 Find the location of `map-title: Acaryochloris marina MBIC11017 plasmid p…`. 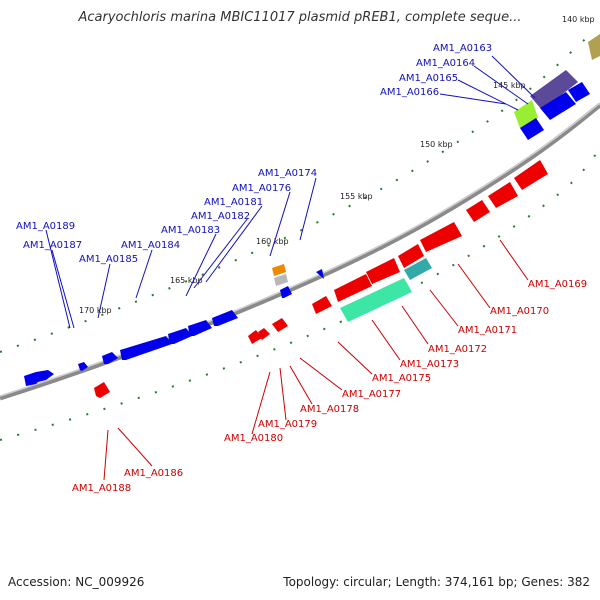

map-title: Acaryochloris marina MBIC11017 plasmid p… is located at coordinates (300, 17).